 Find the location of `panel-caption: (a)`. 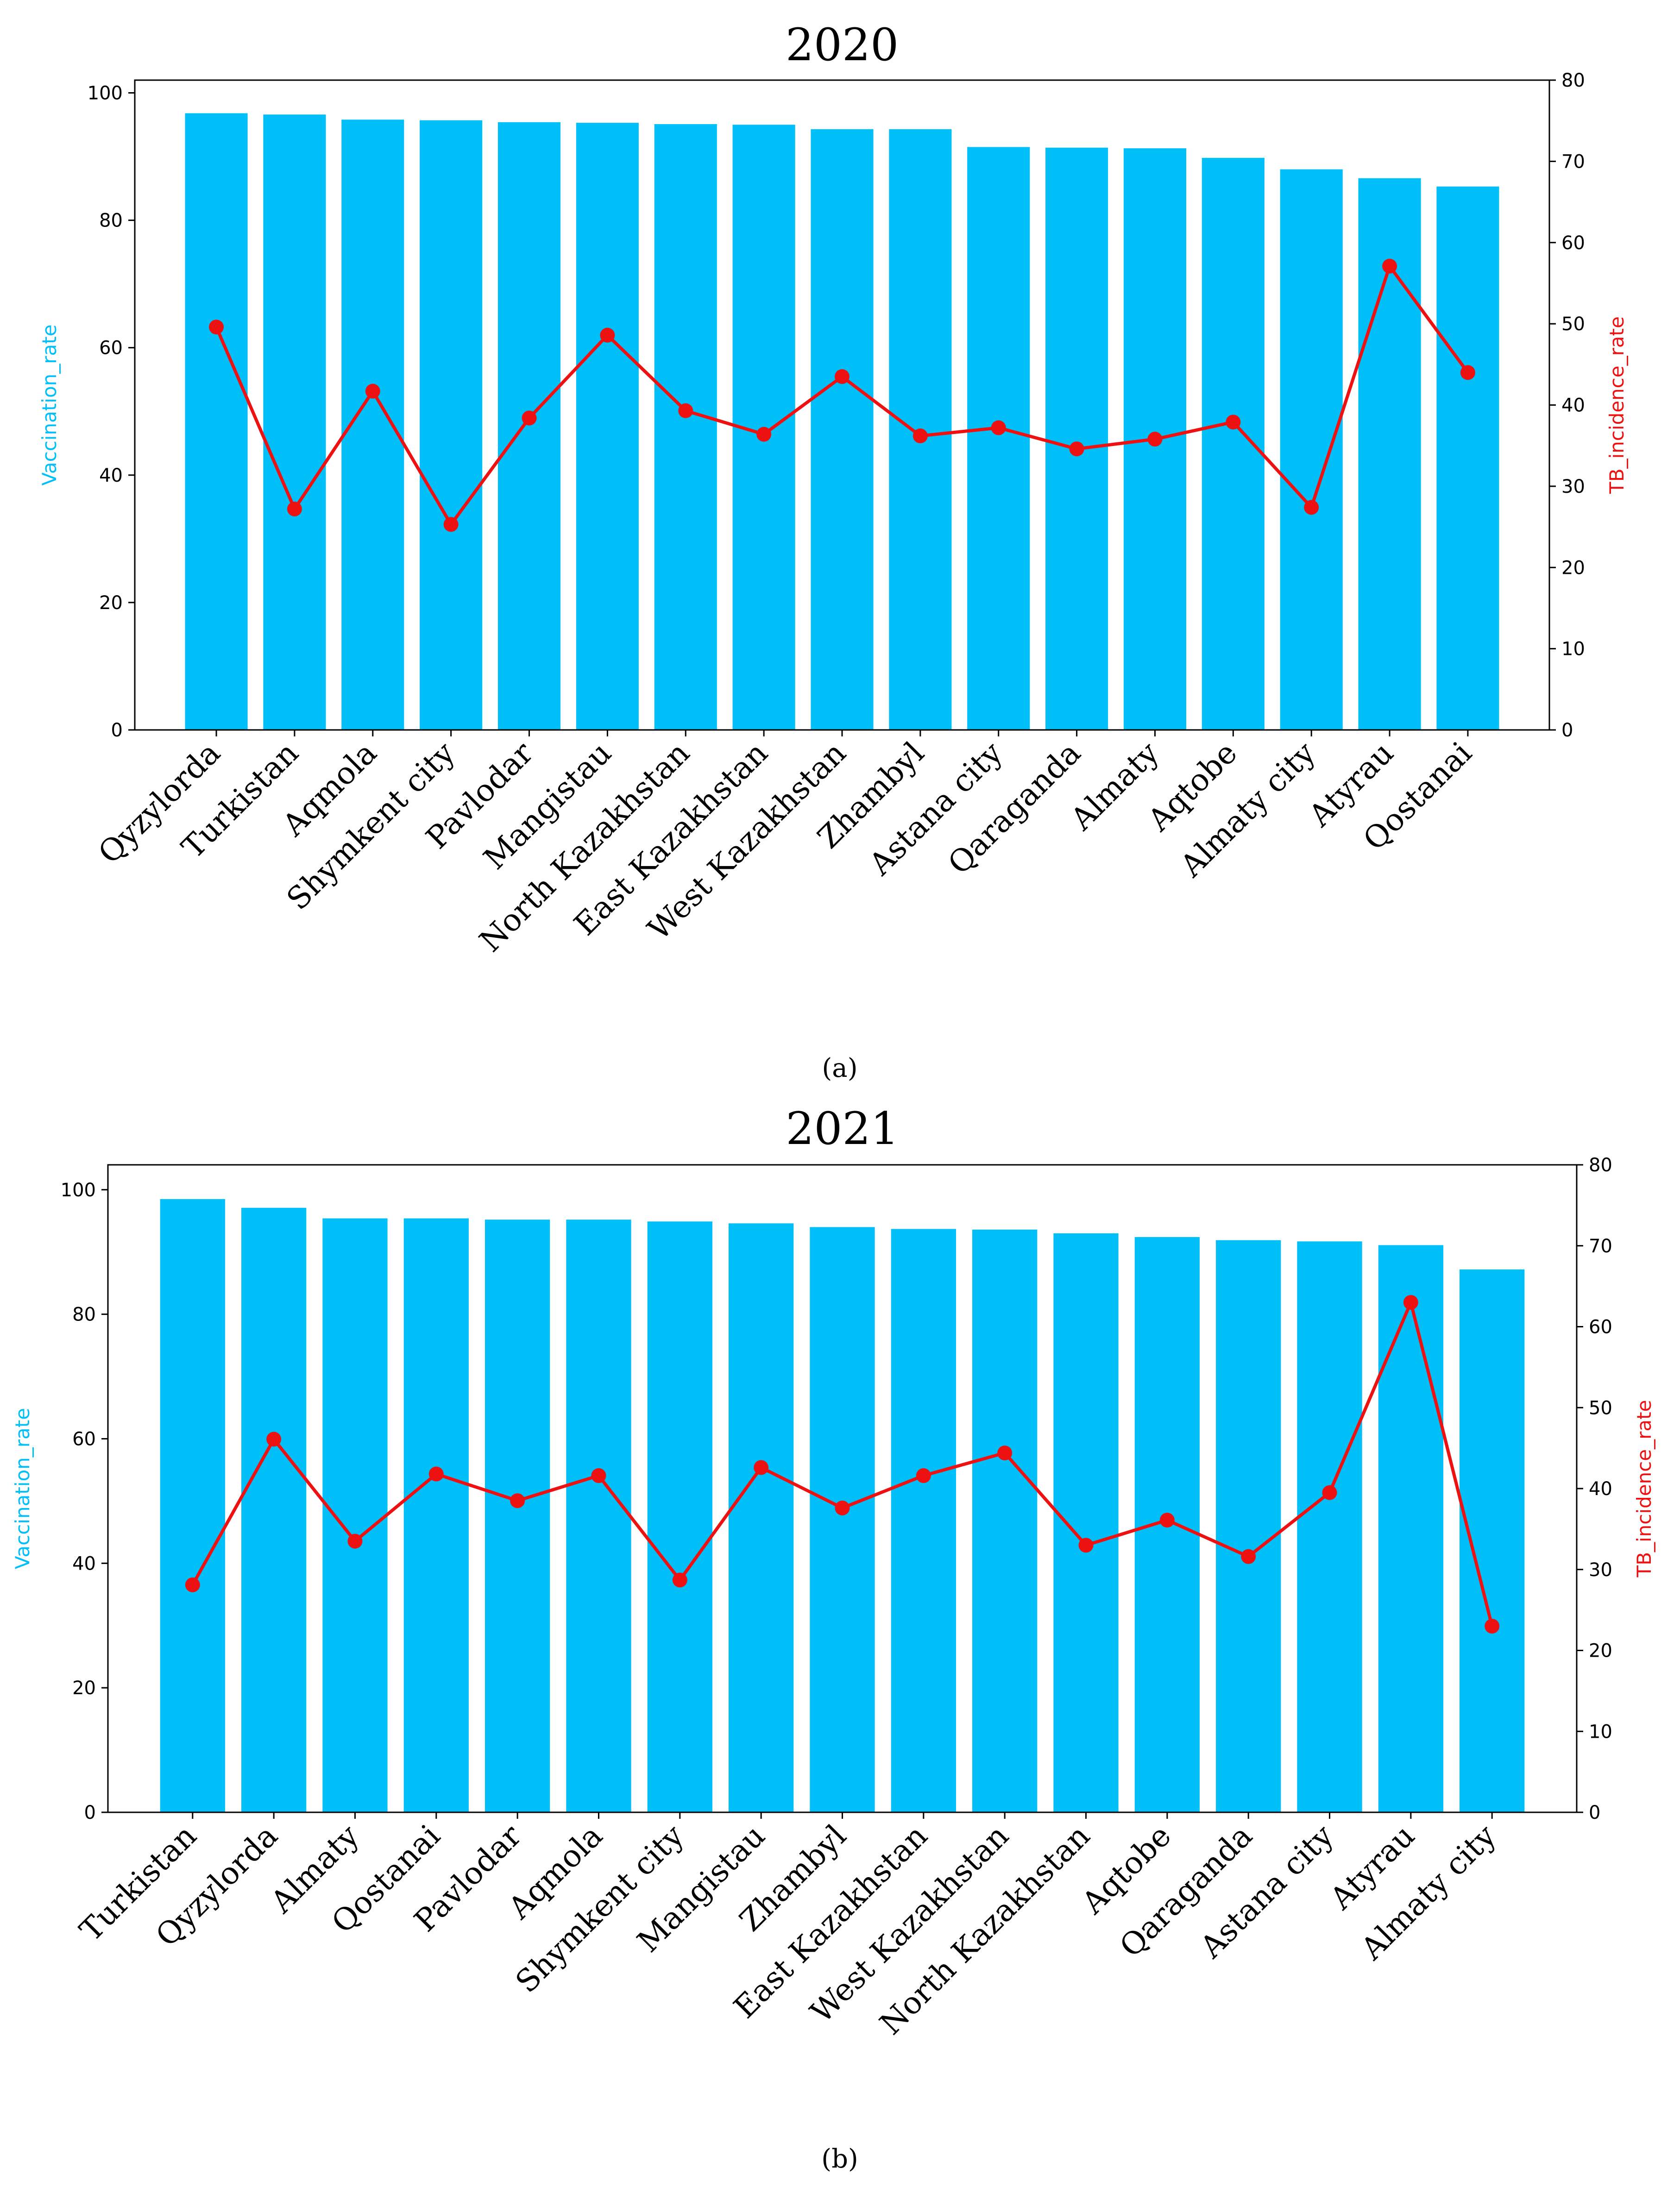

panel-caption: (a) is located at coordinates (839, 1068).